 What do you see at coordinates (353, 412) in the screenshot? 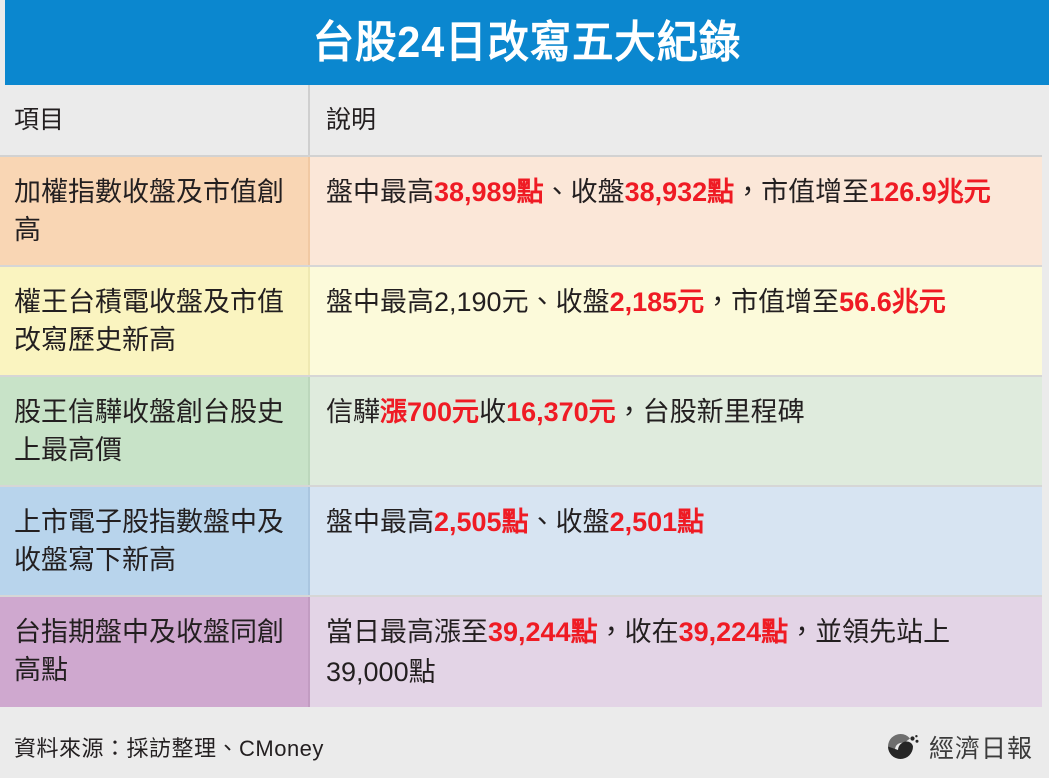
I see `plain-text-run: 信驊` at bounding box center [353, 412].